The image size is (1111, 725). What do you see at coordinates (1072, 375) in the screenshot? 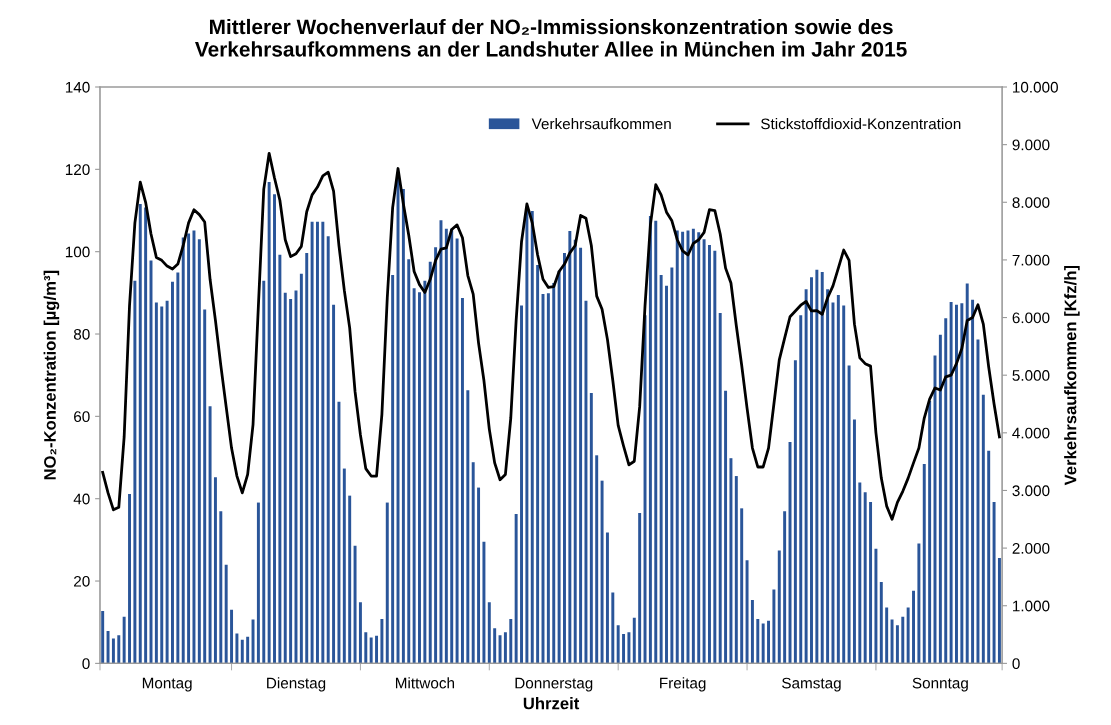
I see `y2-axis-title: Verkehrsaufkommen [Kfz/h]` at bounding box center [1072, 375].